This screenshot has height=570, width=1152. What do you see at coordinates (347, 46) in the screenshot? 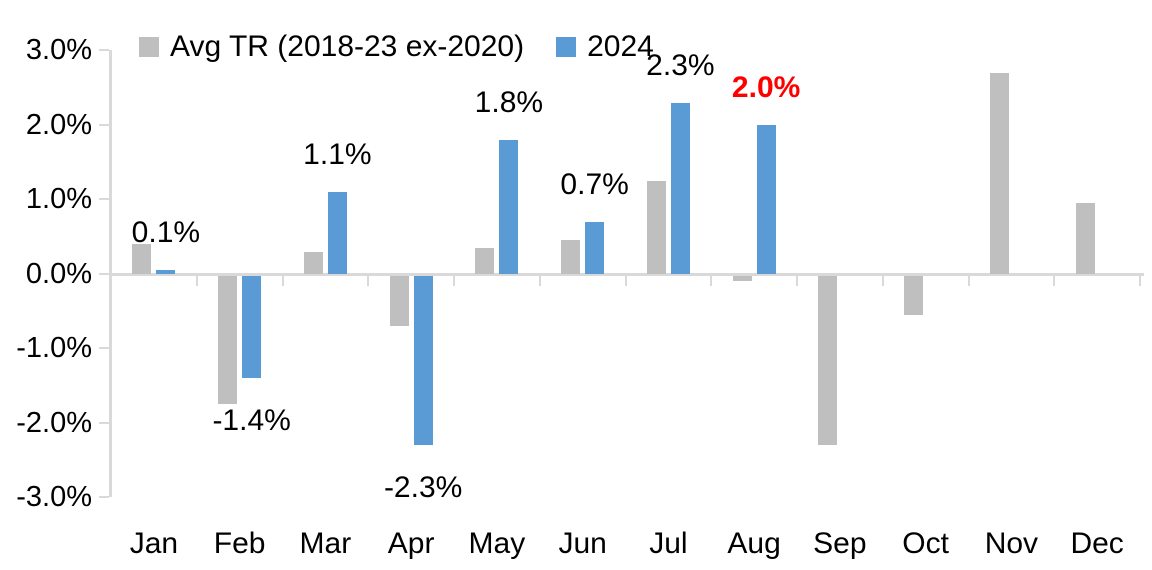
I see `legend-label-avg-tr: Avg TR (2018-23 ex-2020)` at bounding box center [347, 46].